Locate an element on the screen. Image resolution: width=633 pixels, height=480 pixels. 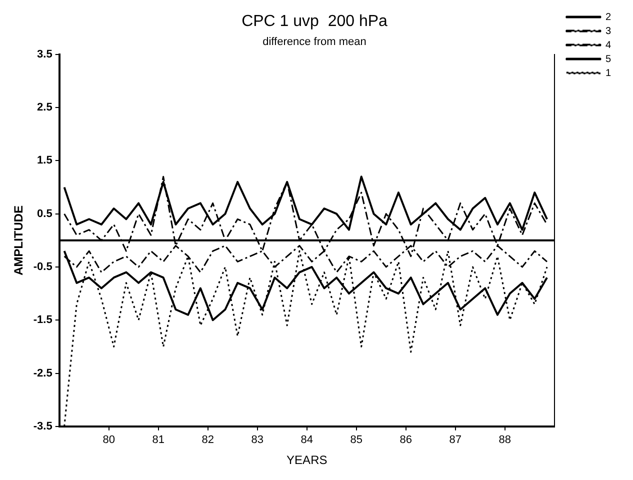
x-tick-label: 85 is located at coordinates (356, 440).